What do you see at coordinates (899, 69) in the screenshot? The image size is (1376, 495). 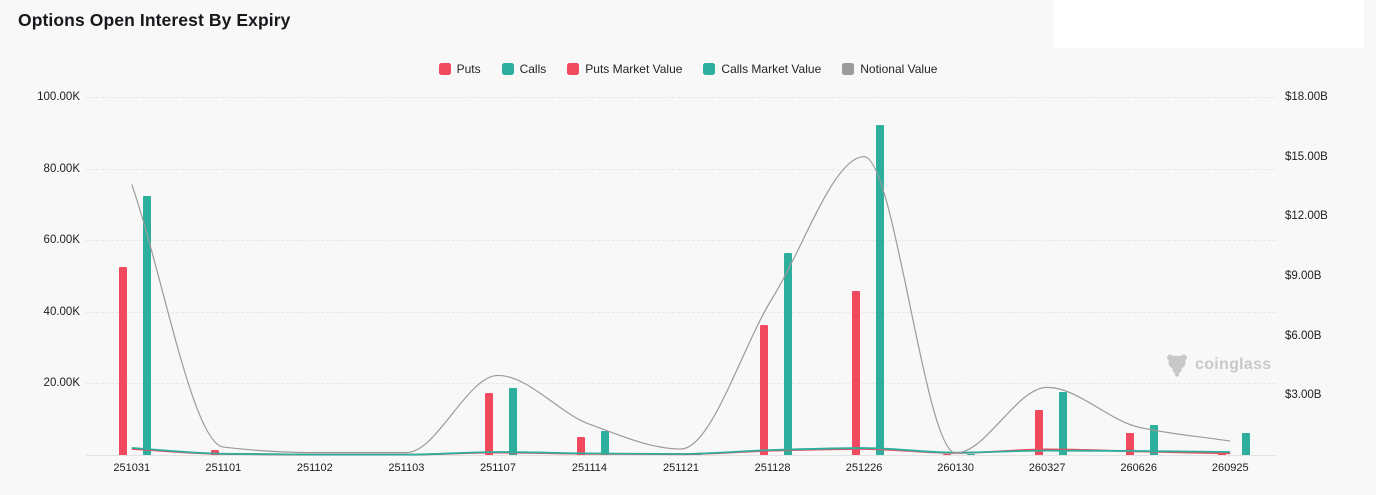 I see `legend-item-label: Notional Value` at bounding box center [899, 69].